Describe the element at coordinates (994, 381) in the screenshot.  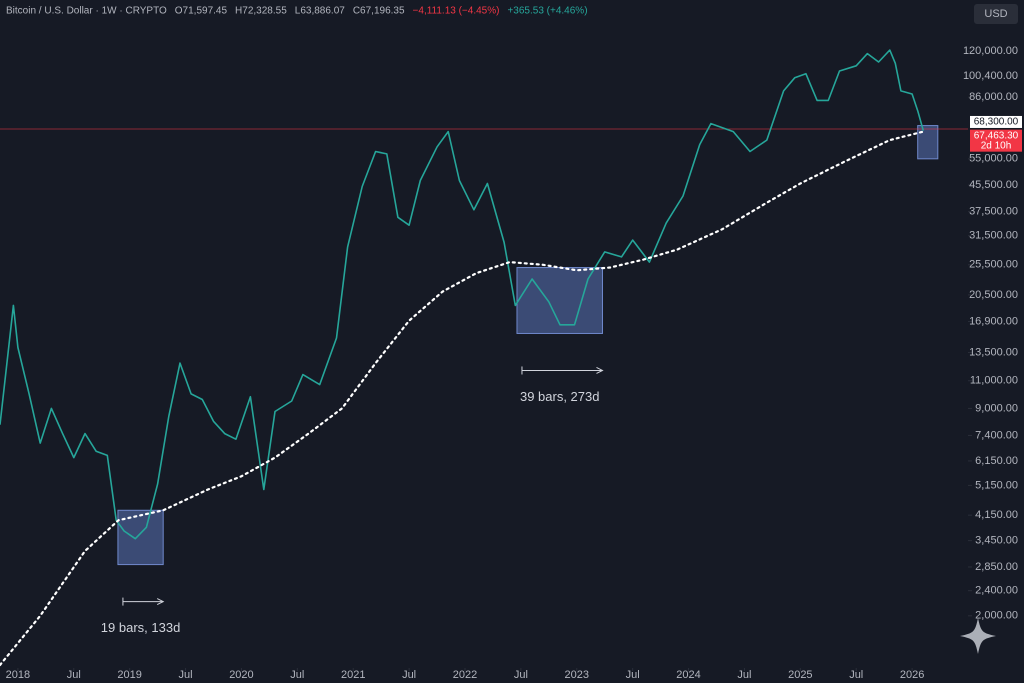
I see `y-tick-label: 11,000.00` at that location.